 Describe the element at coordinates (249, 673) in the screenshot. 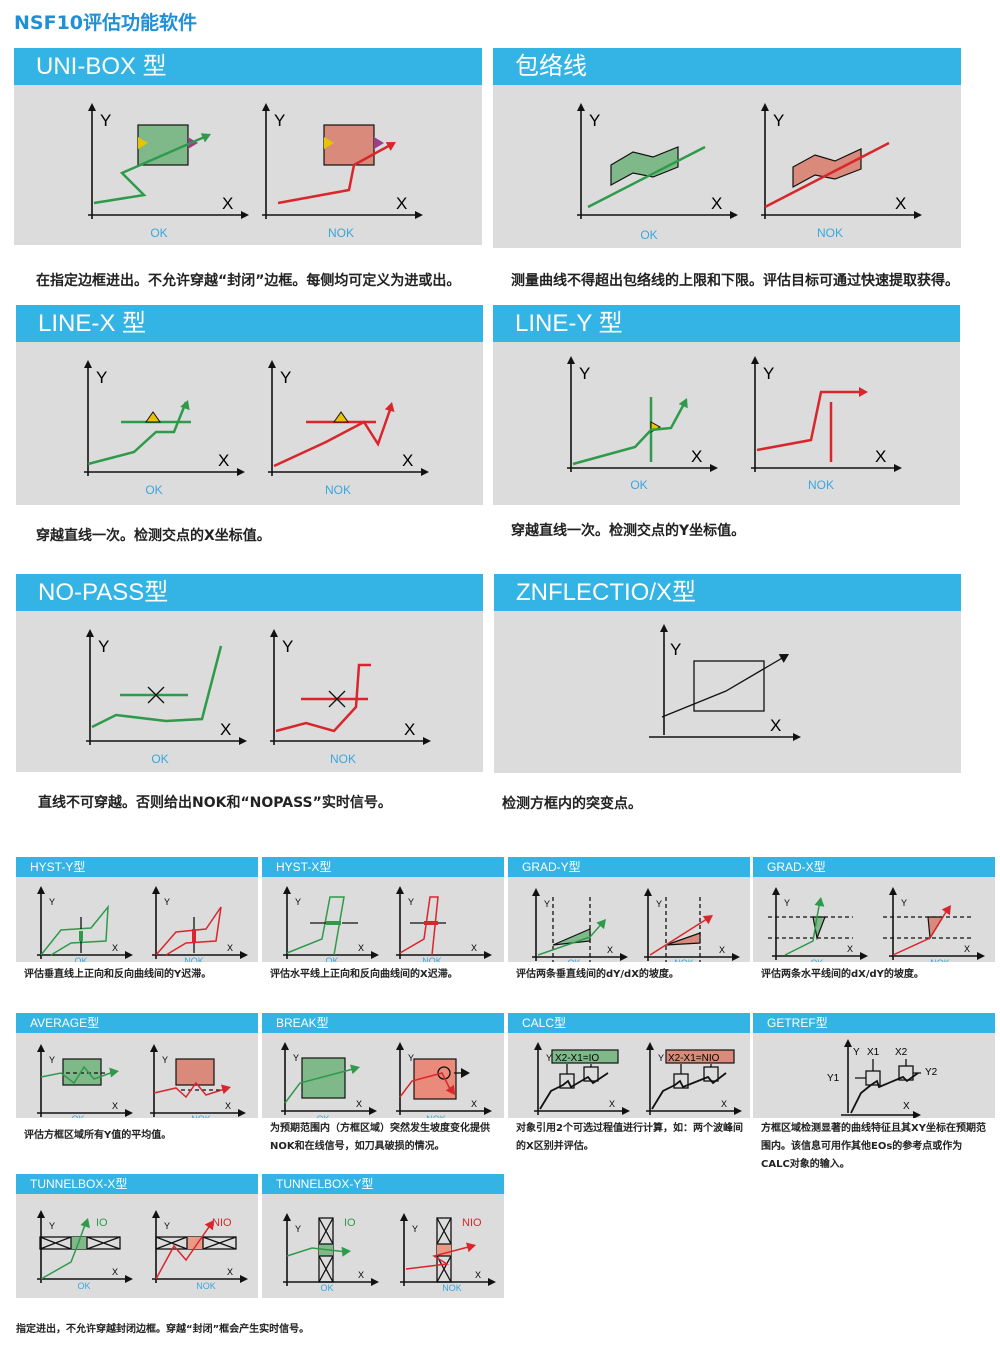

I see `panel-4: NO-PASS型 Y X OK Y X NOK` at that location.